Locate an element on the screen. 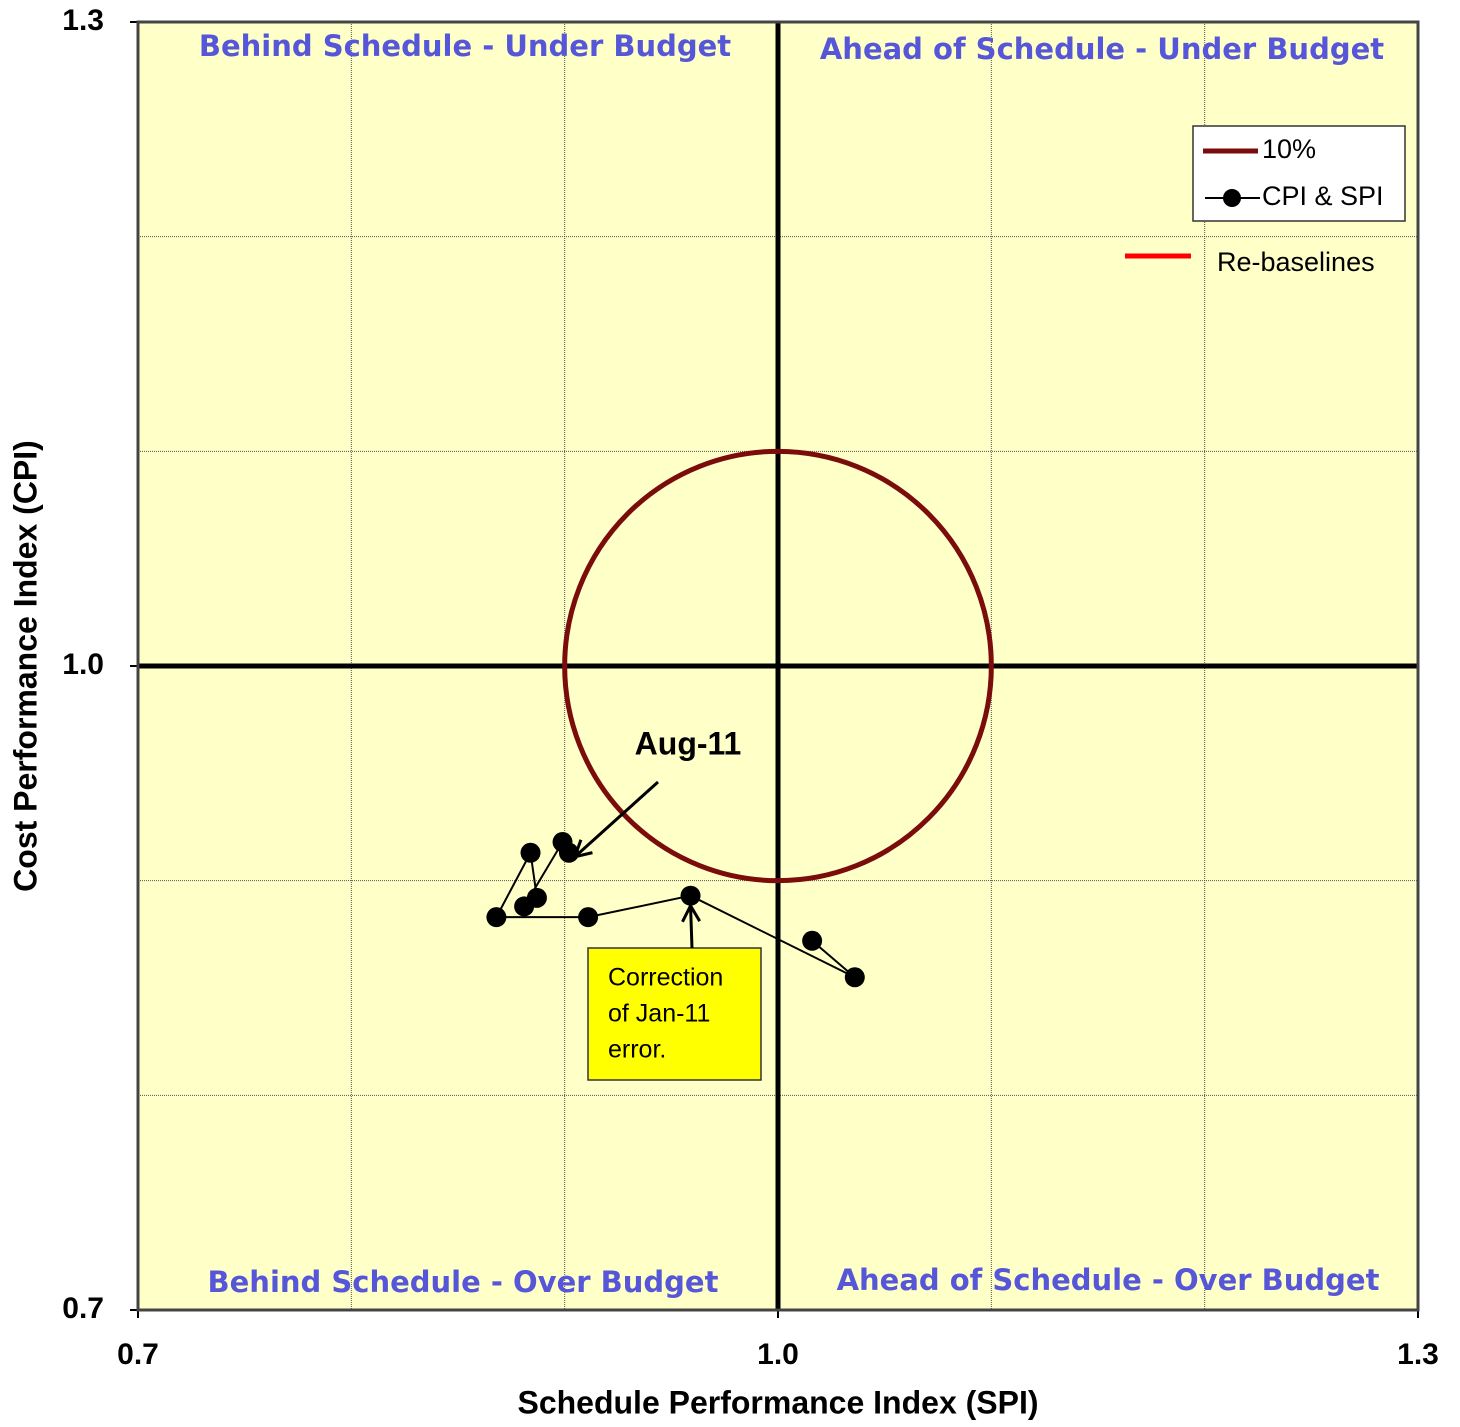 This screenshot has width=1460, height=1427. y-axis-title: Cost Performance Index (CPI) is located at coordinates (25, 666).